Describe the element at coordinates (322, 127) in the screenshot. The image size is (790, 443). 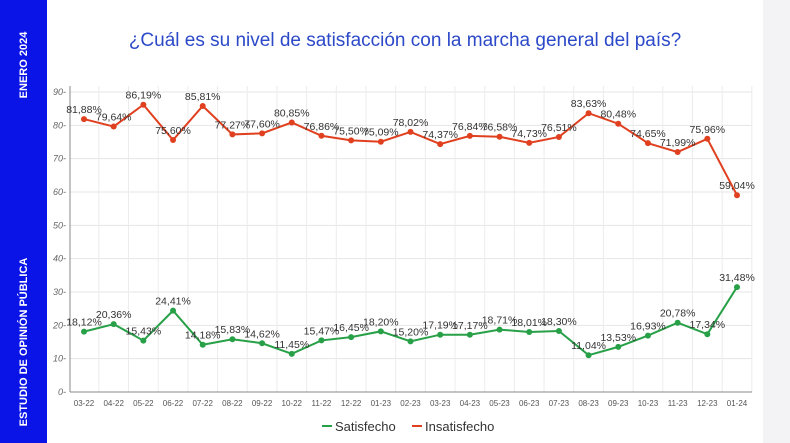
I see `data-label-insatisfecho: 76,86%` at that location.